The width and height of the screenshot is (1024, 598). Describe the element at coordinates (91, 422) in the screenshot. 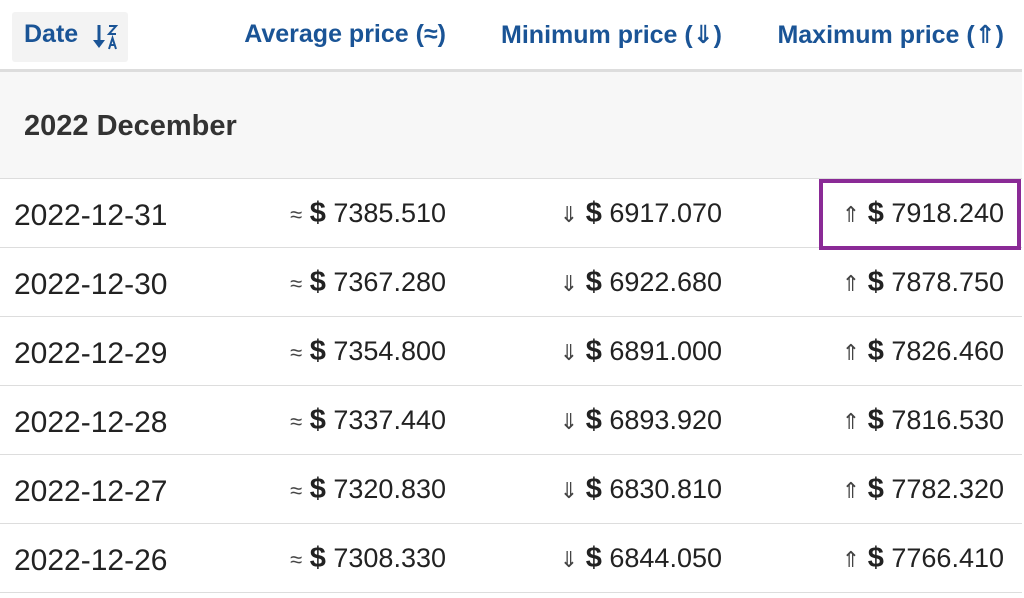

I see `date-cell: 2022-12-28` at that location.